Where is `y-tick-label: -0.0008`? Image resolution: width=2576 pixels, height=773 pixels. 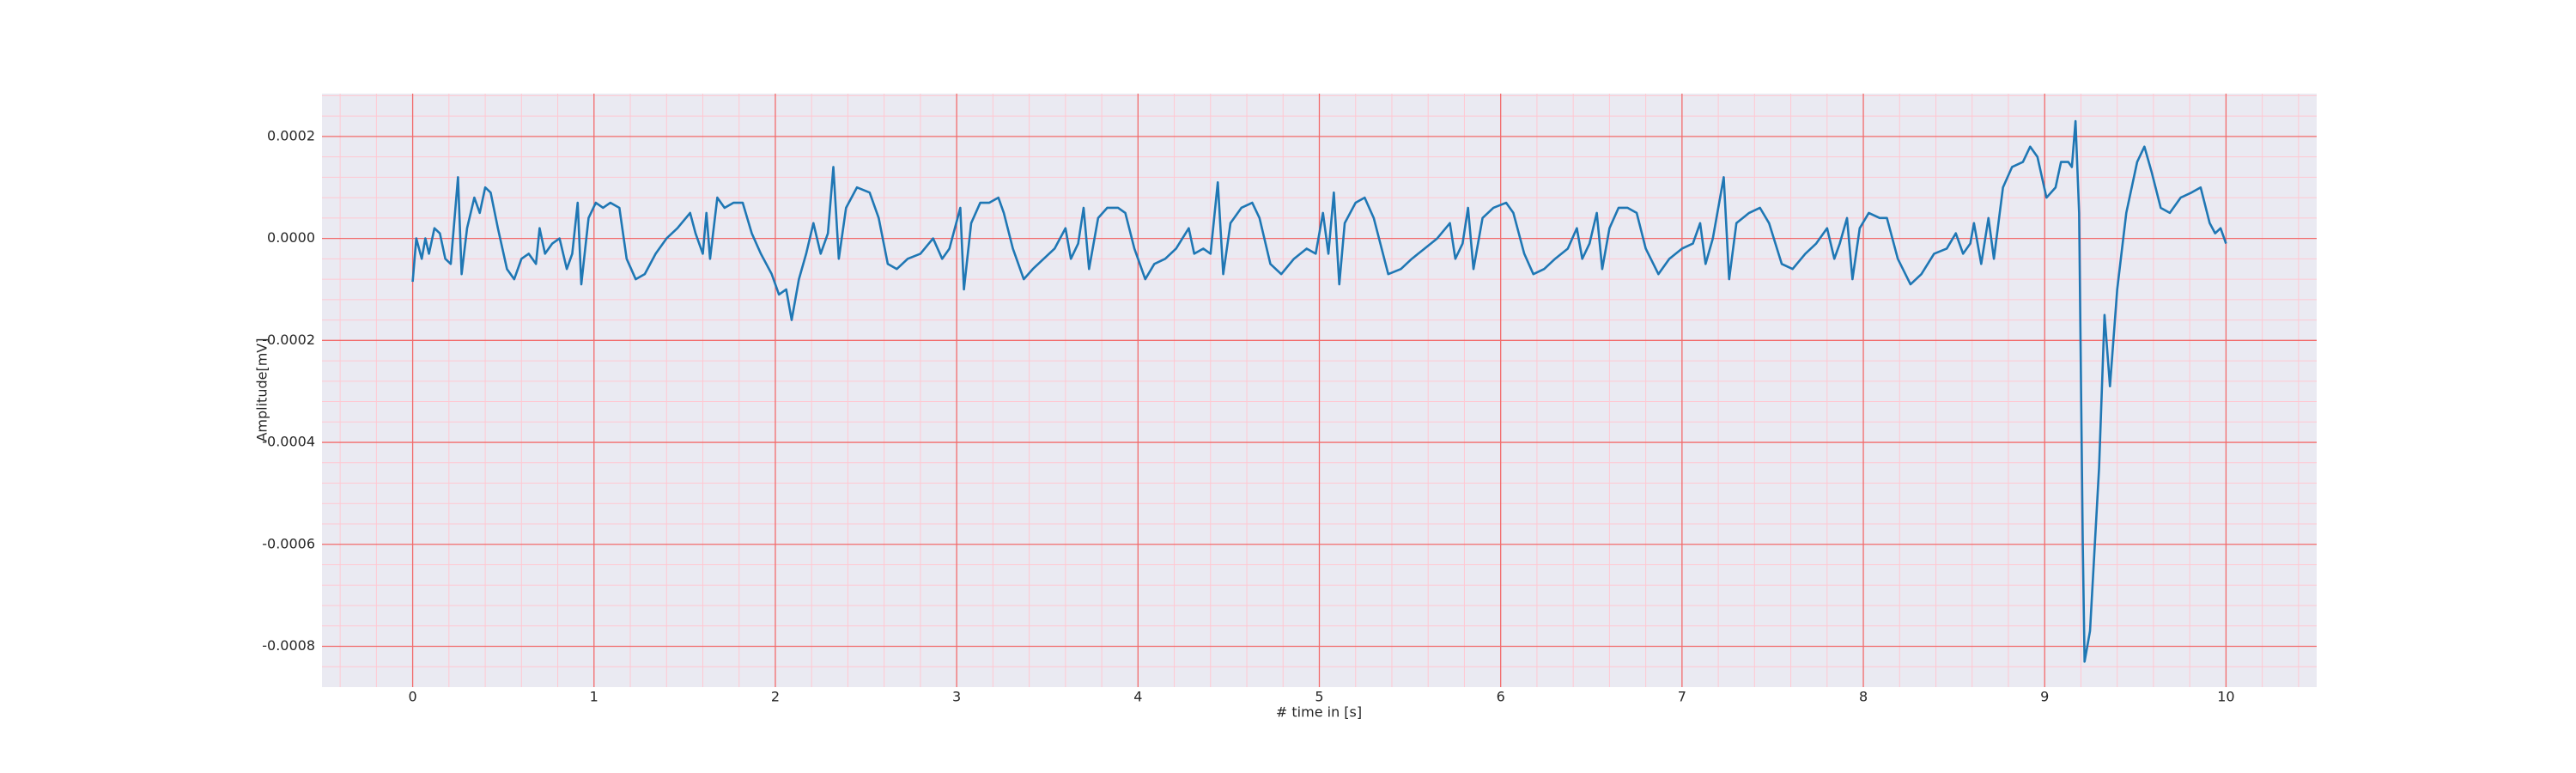 y-tick-label: -0.0008 is located at coordinates (289, 645).